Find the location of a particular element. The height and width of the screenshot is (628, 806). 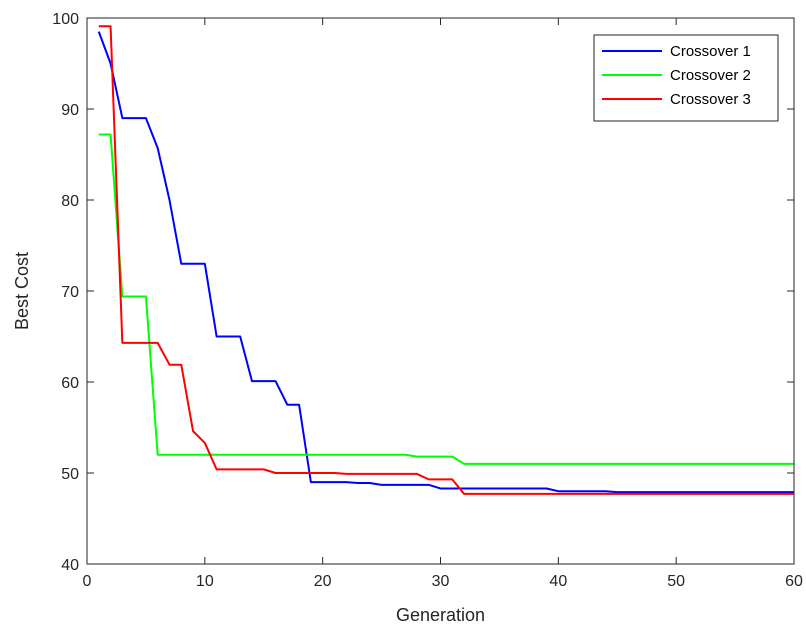

y-tick-label: 70 is located at coordinates (70, 292).